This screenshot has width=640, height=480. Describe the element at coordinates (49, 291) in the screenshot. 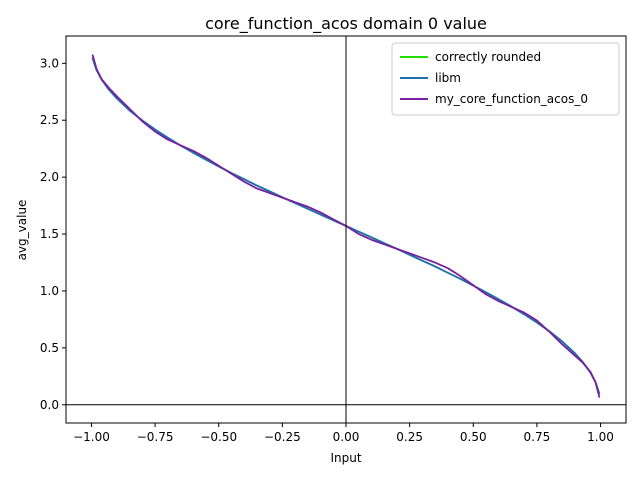

I see `y-tick-label: 1.0` at that location.